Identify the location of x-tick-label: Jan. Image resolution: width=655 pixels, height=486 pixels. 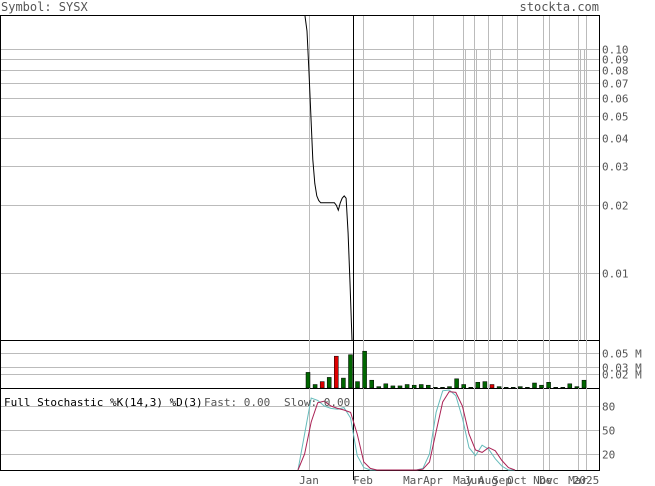
(309, 480).